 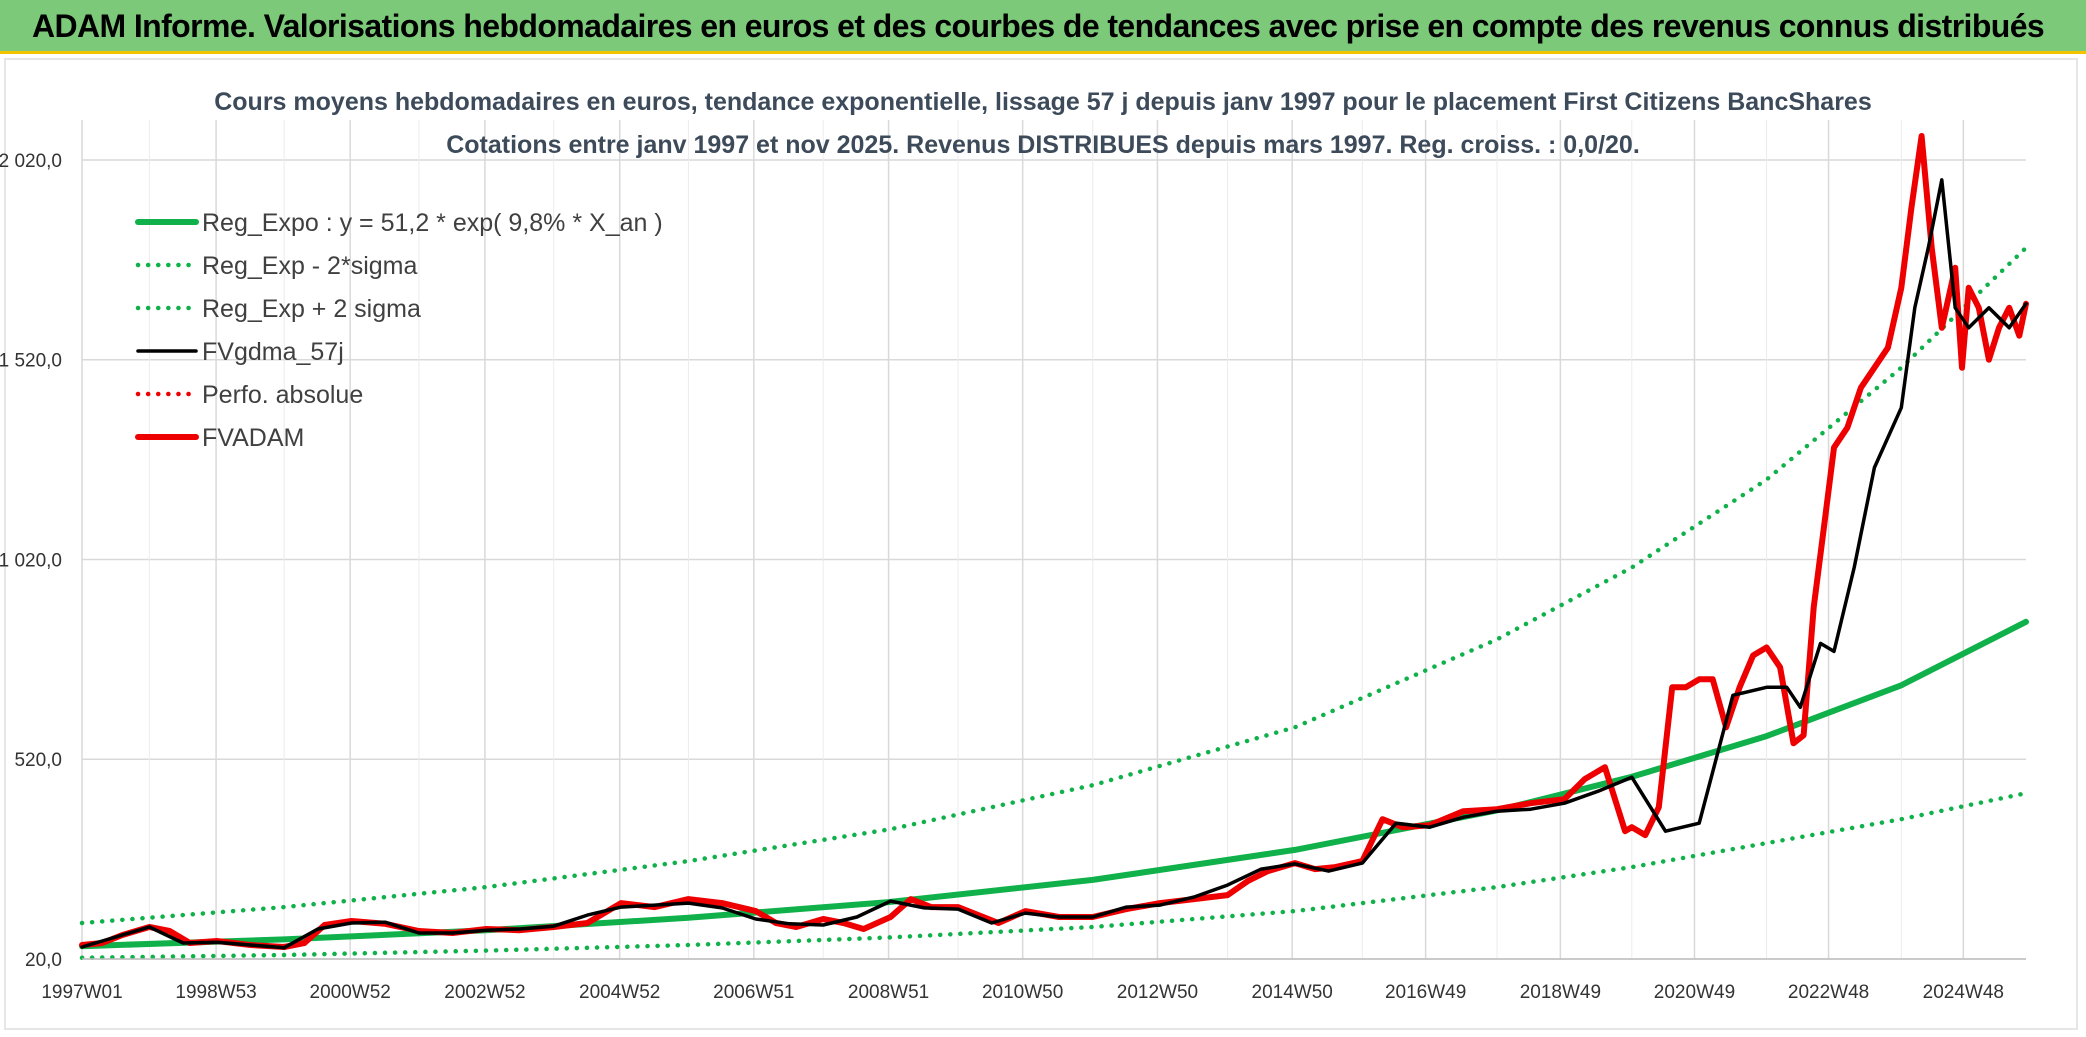 What do you see at coordinates (1963, 992) in the screenshot?
I see `x-tick-label: 2024W48` at bounding box center [1963, 992].